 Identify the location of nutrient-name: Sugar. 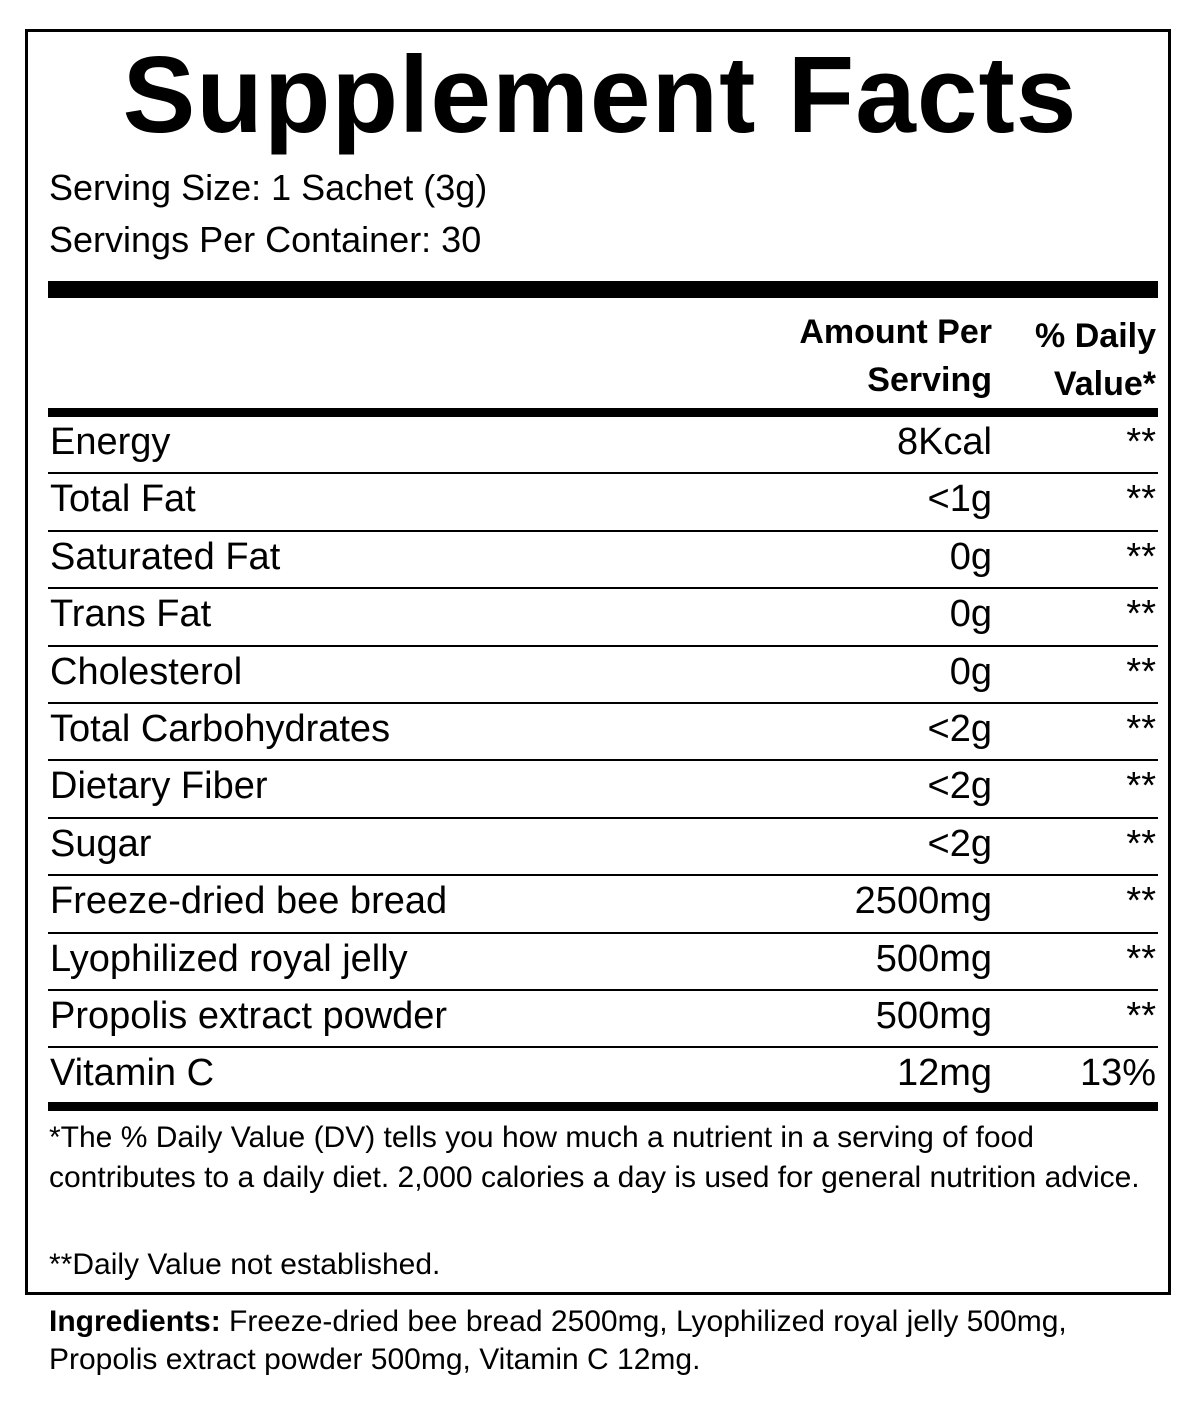
(101, 843).